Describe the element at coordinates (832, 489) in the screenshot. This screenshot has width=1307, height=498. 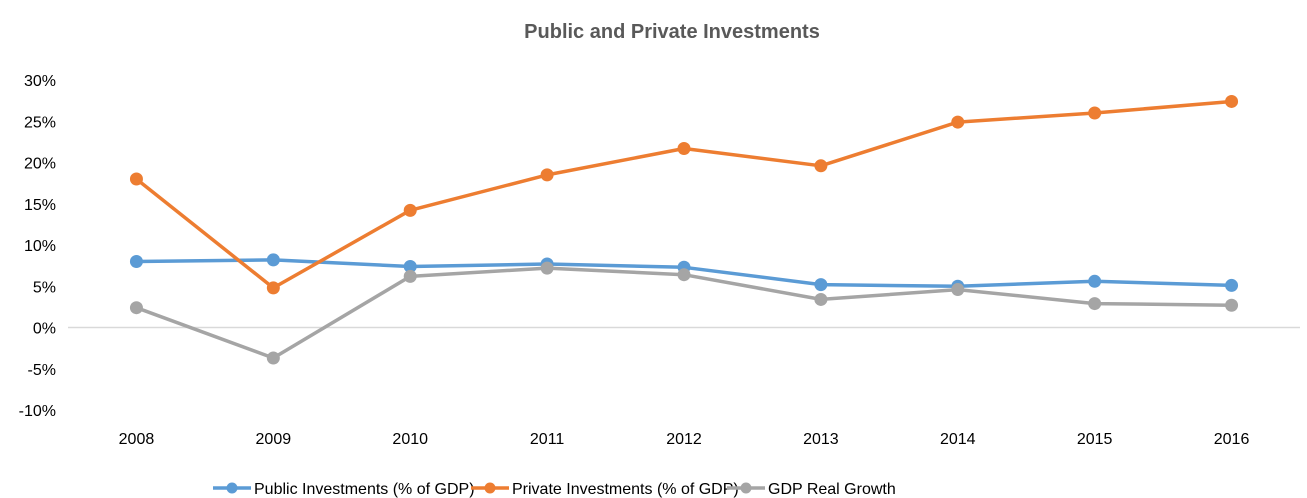
I see `legend-label: GDP Real Growth` at that location.